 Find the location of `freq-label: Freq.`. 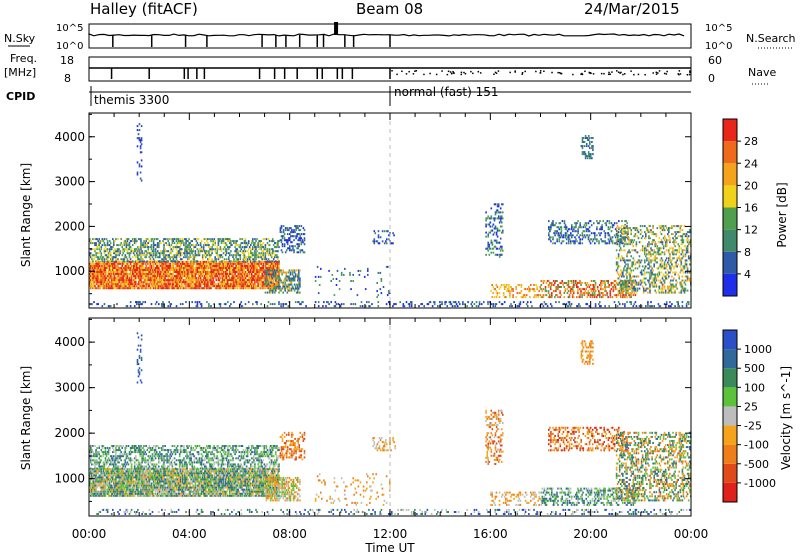

freq-label: Freq. is located at coordinates (23, 58).